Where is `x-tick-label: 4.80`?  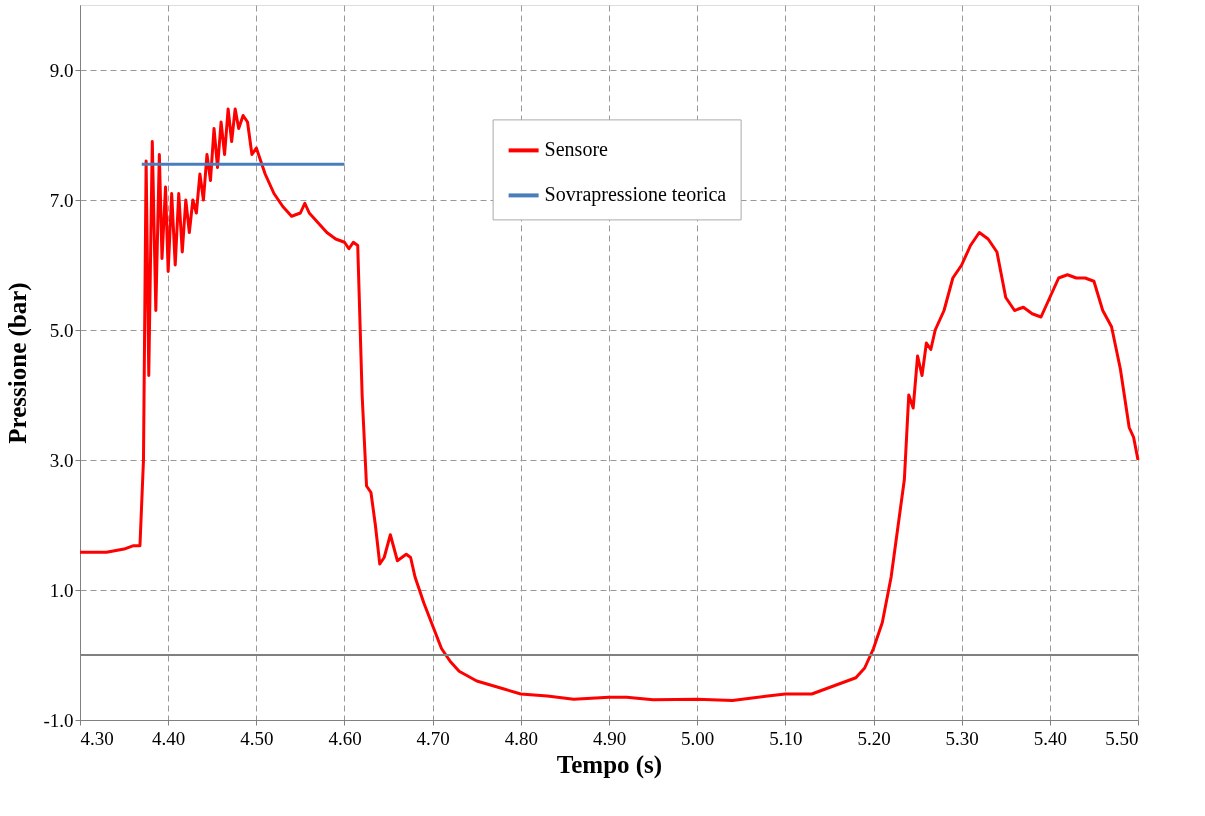 x-tick-label: 4.80 is located at coordinates (521, 738).